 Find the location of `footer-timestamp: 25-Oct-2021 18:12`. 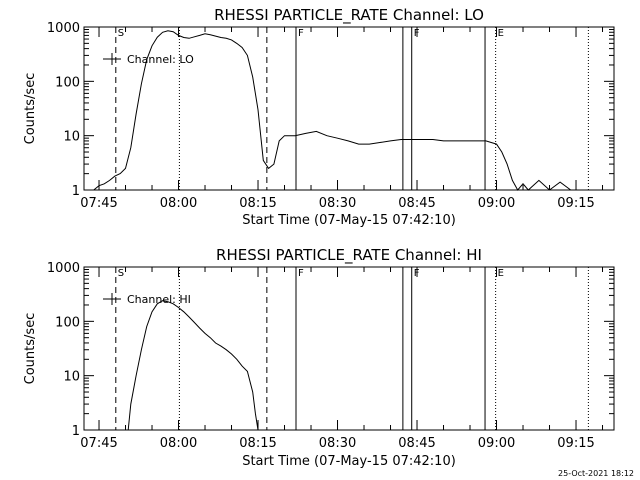

footer-timestamp: 25-Oct-2021 18:12 is located at coordinates (596, 473).